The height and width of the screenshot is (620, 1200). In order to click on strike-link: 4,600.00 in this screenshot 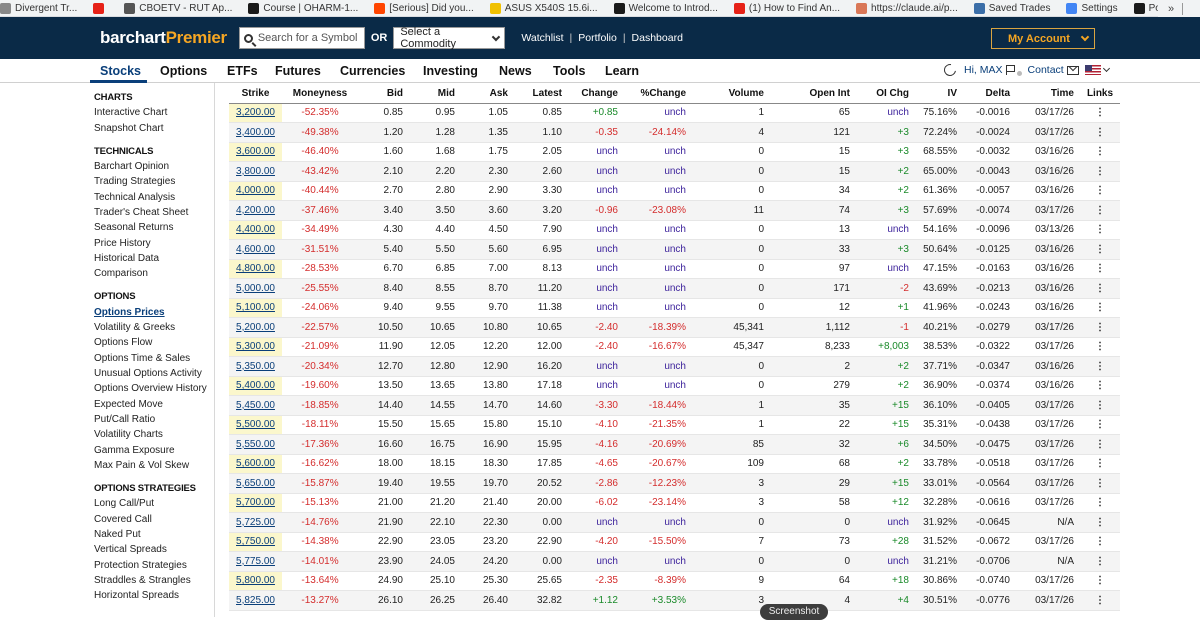, I will do `click(255, 249)`.